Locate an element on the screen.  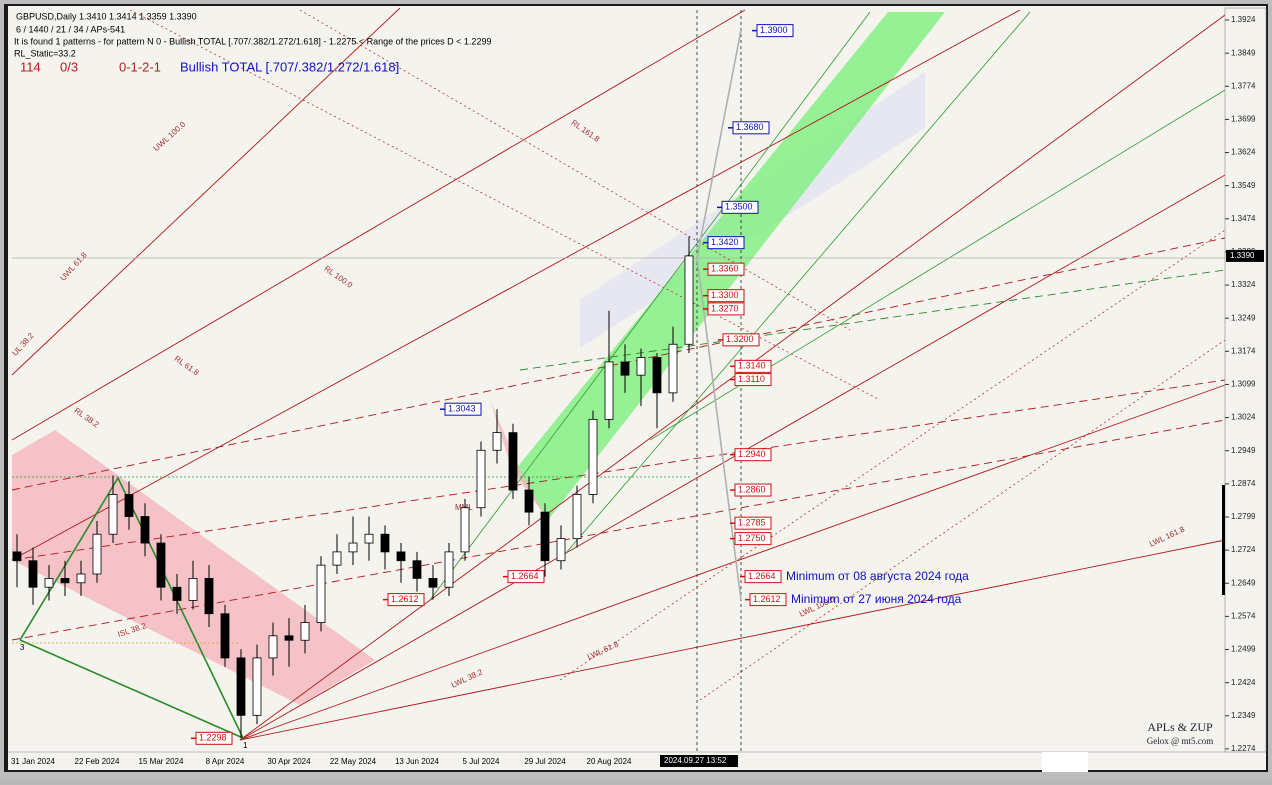
y-tick-label: 1.3024 is located at coordinates (1243, 417).